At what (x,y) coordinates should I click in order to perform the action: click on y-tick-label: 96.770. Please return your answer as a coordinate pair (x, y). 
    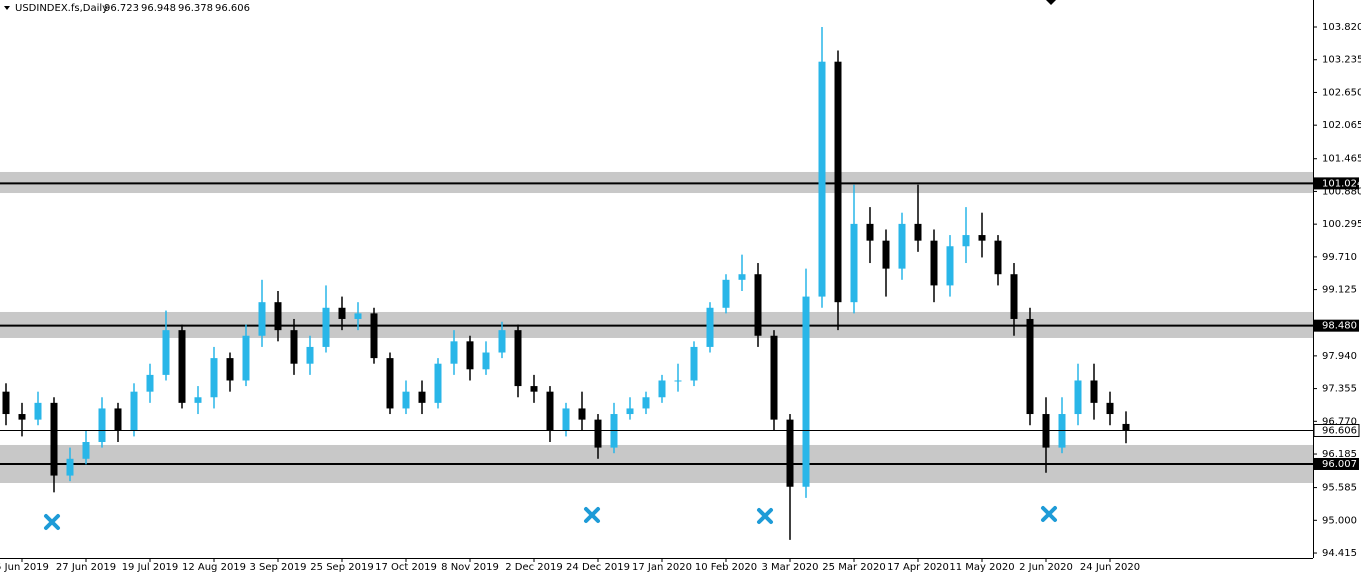
    Looking at the image, I should click on (1339, 421).